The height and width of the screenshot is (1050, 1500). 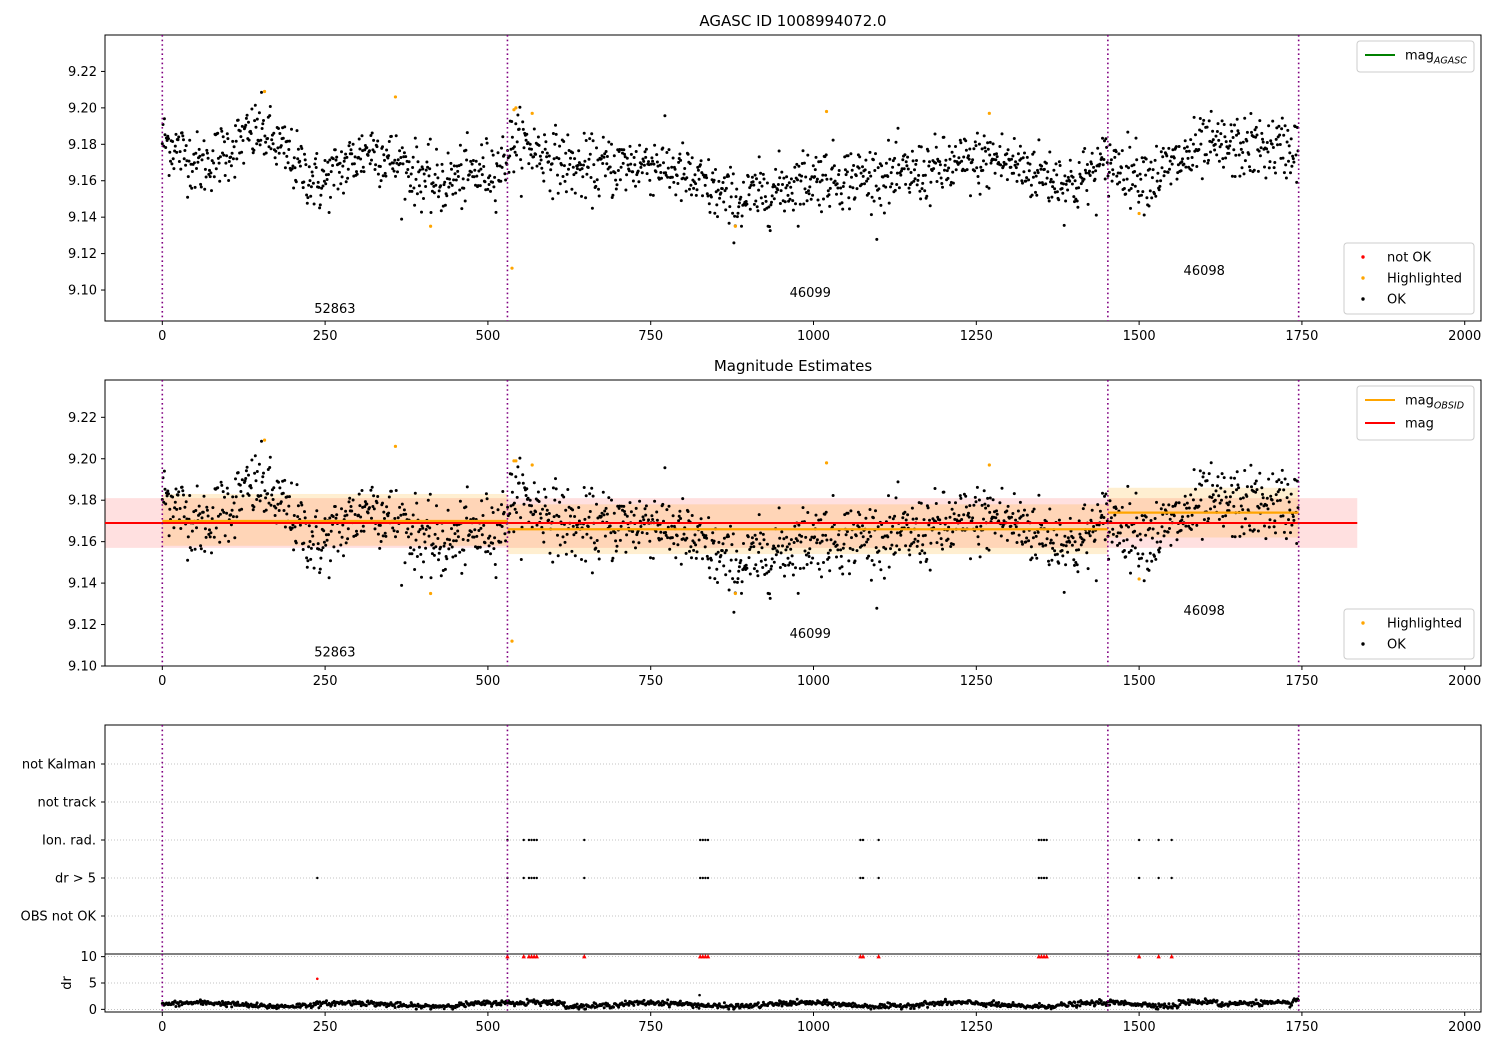 What do you see at coordinates (1424, 279) in the screenshot?
I see `legend-label: Highlighted` at bounding box center [1424, 279].